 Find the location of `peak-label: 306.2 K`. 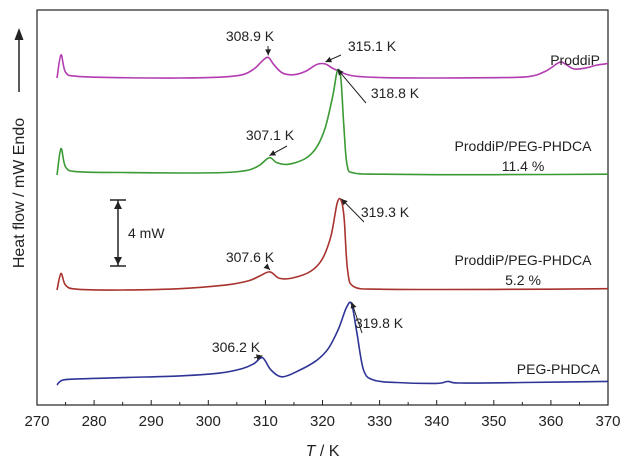

peak-label: 306.2 K is located at coordinates (236, 347).